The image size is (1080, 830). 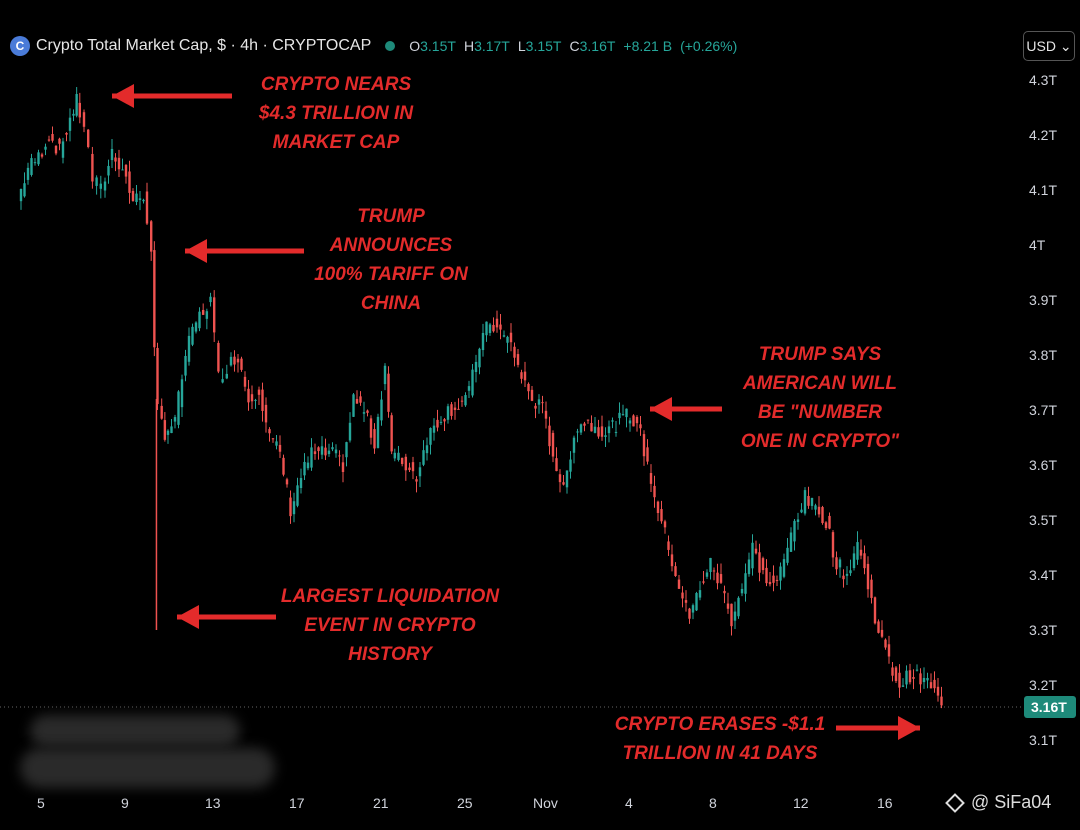 I want to click on diamond-logo-icon, so click(x=955, y=802).